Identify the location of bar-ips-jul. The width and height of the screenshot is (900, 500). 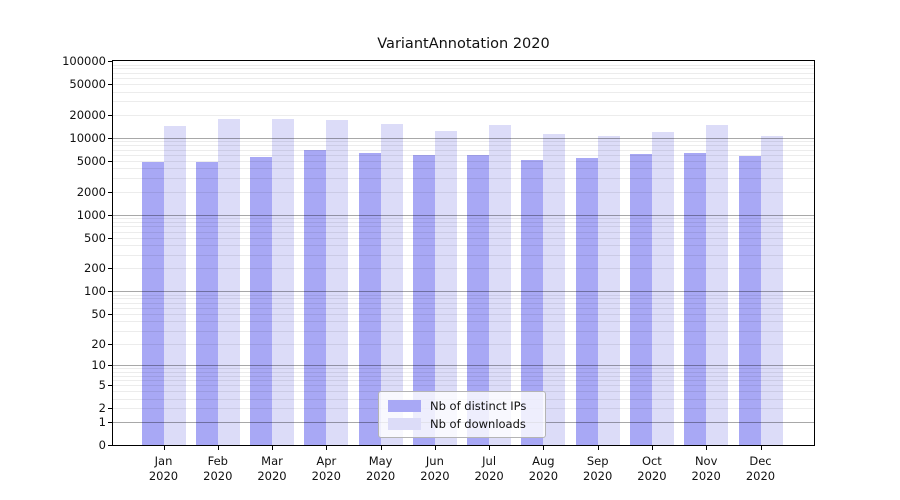
(478, 300).